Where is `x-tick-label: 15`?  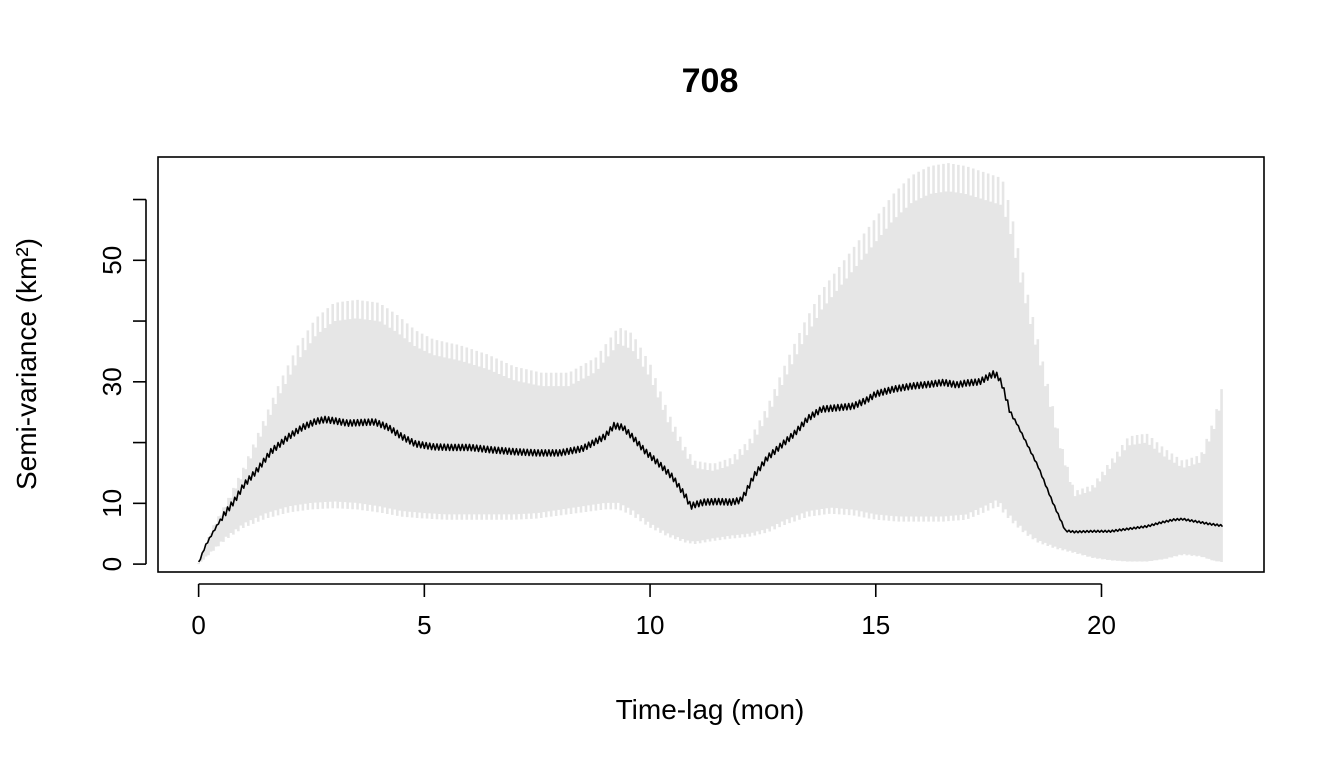
x-tick-label: 15 is located at coordinates (875, 625).